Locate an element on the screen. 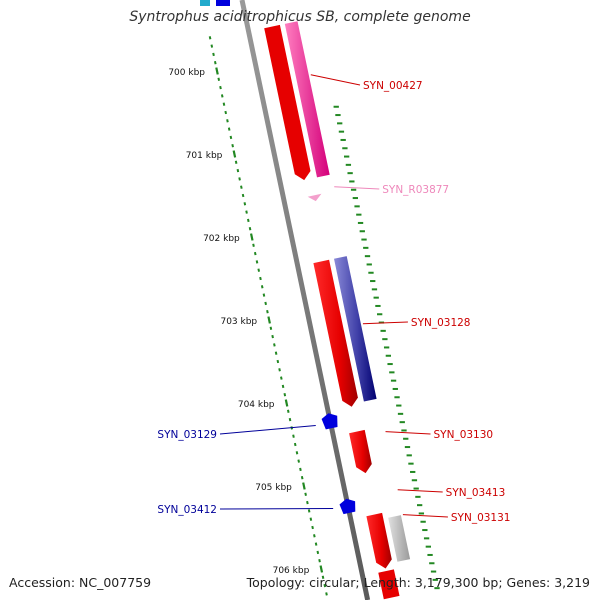  gene-label: SYN_03131 is located at coordinates (481, 518).